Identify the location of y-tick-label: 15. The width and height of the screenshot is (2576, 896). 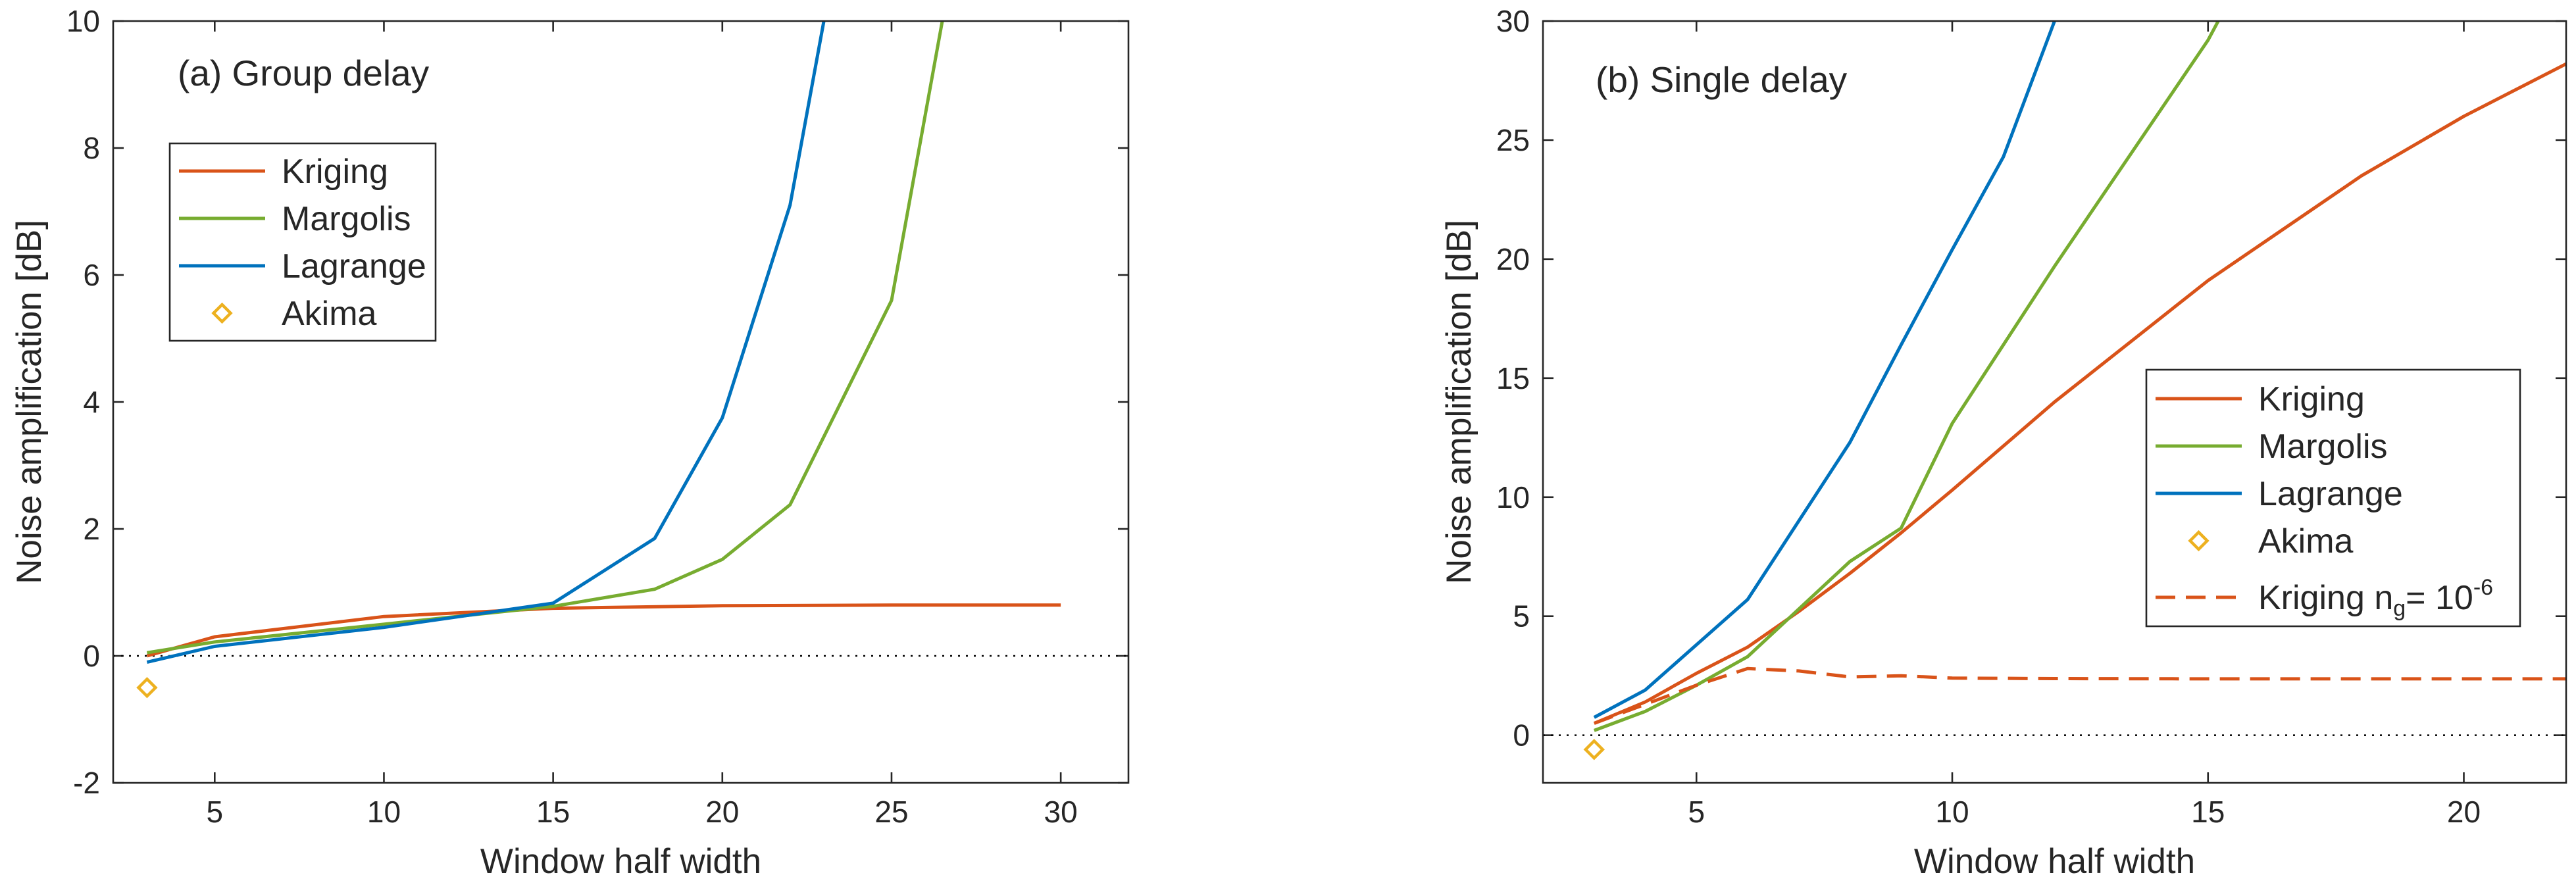
(1513, 378).